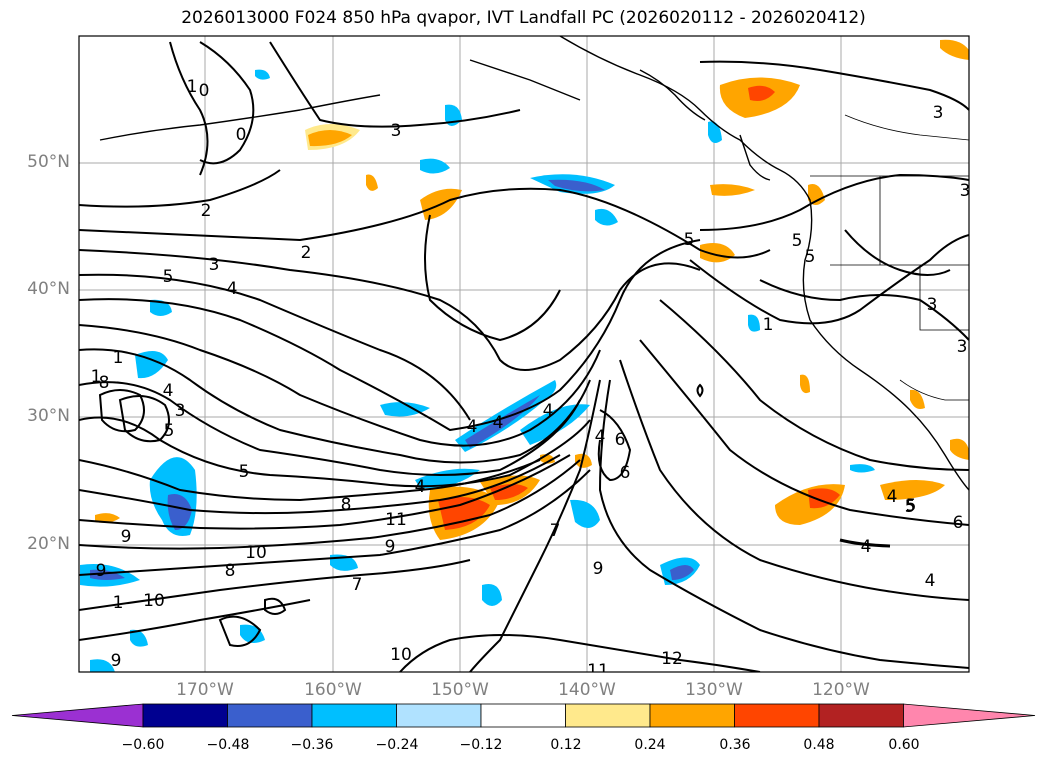 Image resolution: width=1047 pixels, height=765 pixels. I want to click on lat-label-30n: 30°N, so click(48, 416).